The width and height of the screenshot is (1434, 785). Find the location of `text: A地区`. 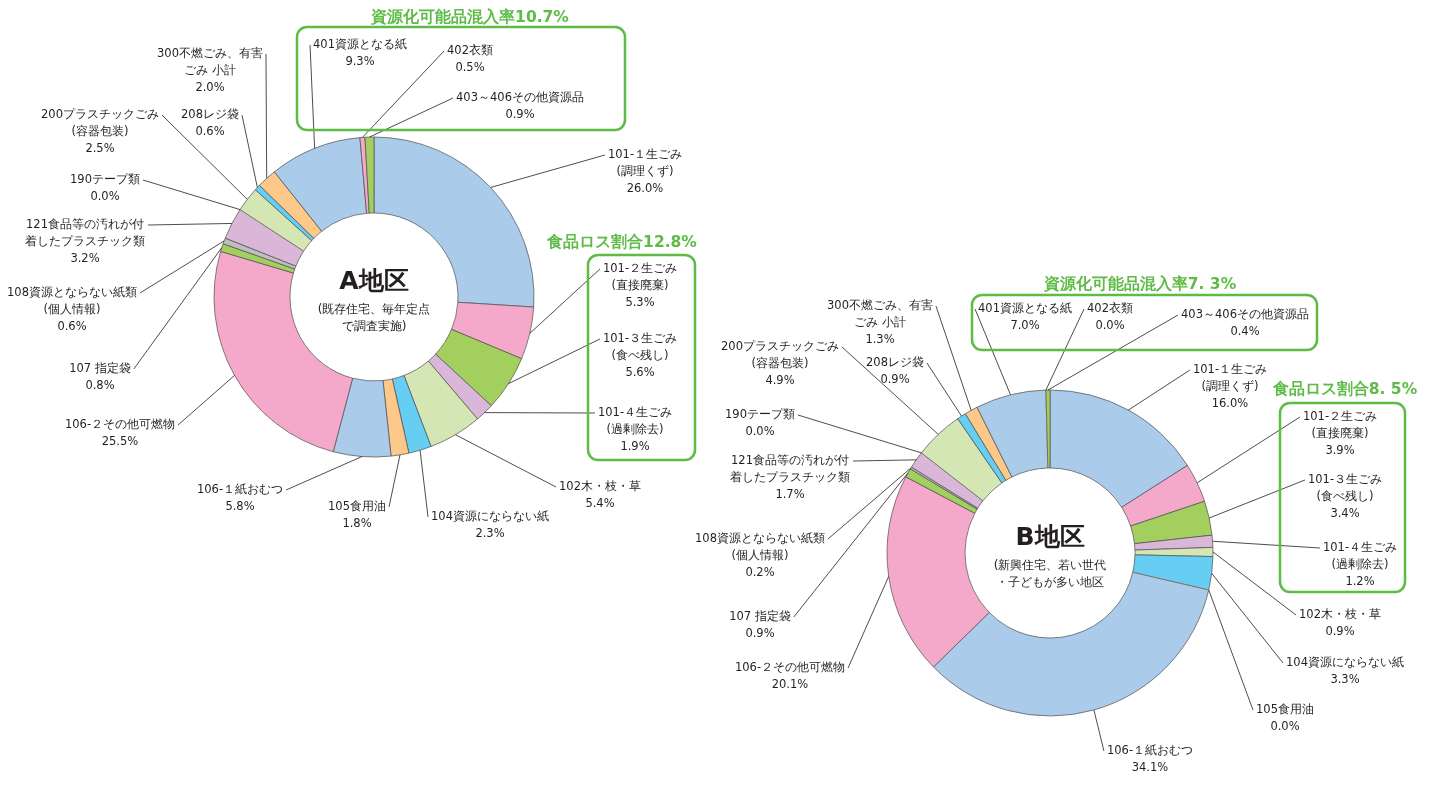

text: A地区 is located at coordinates (374, 280).